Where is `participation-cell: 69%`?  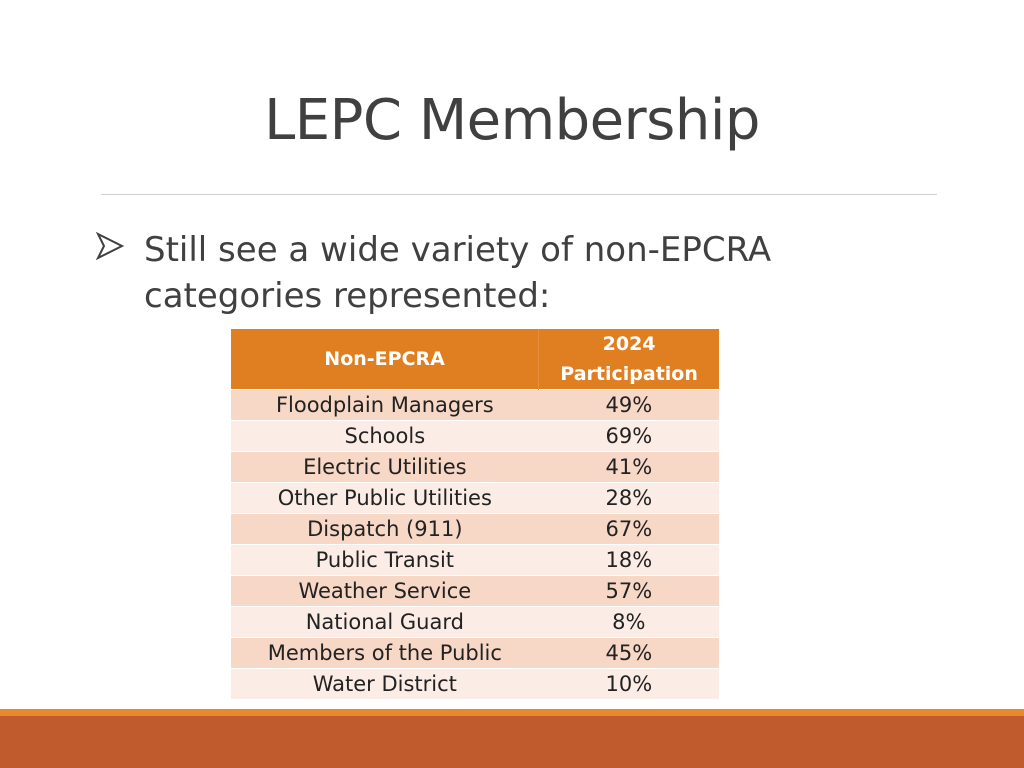 participation-cell: 69% is located at coordinates (628, 436).